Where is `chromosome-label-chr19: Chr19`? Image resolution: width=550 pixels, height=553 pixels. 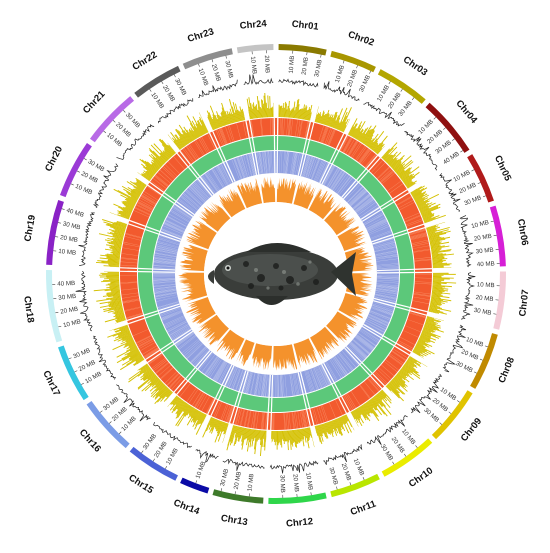
chromosome-label-chr19: Chr19 is located at coordinates (30, 228).